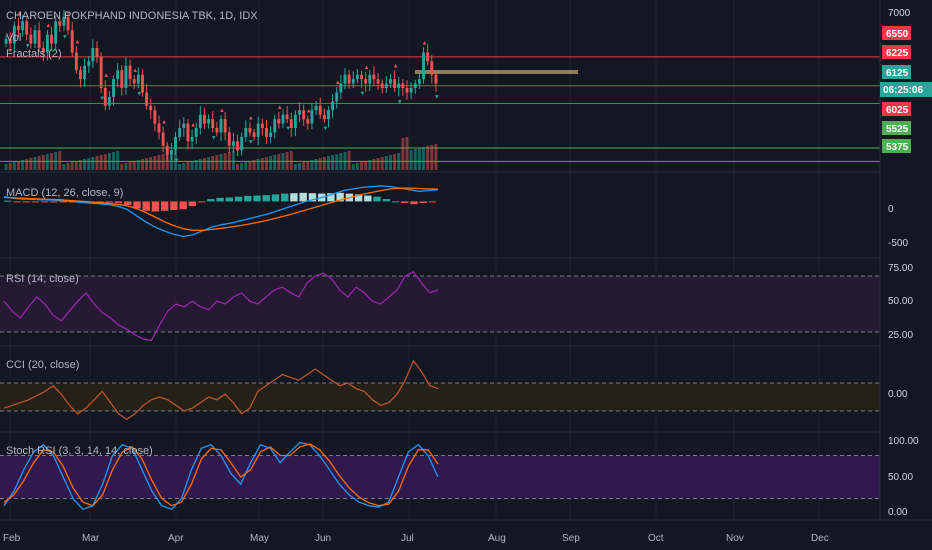 Image resolution: width=932 pixels, height=550 pixels. What do you see at coordinates (900, 301) in the screenshot?
I see `rsi-tick-50: 50.00` at bounding box center [900, 301].